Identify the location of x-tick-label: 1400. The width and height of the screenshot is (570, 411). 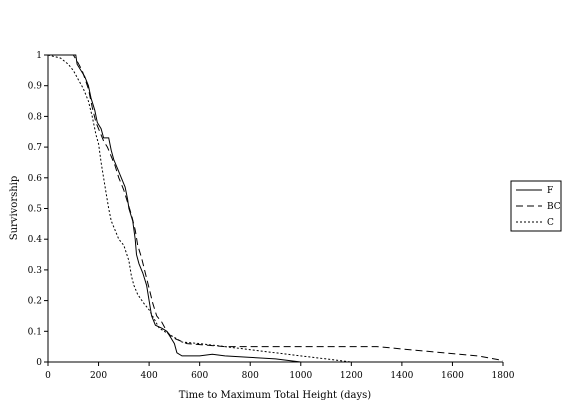
(401, 376).